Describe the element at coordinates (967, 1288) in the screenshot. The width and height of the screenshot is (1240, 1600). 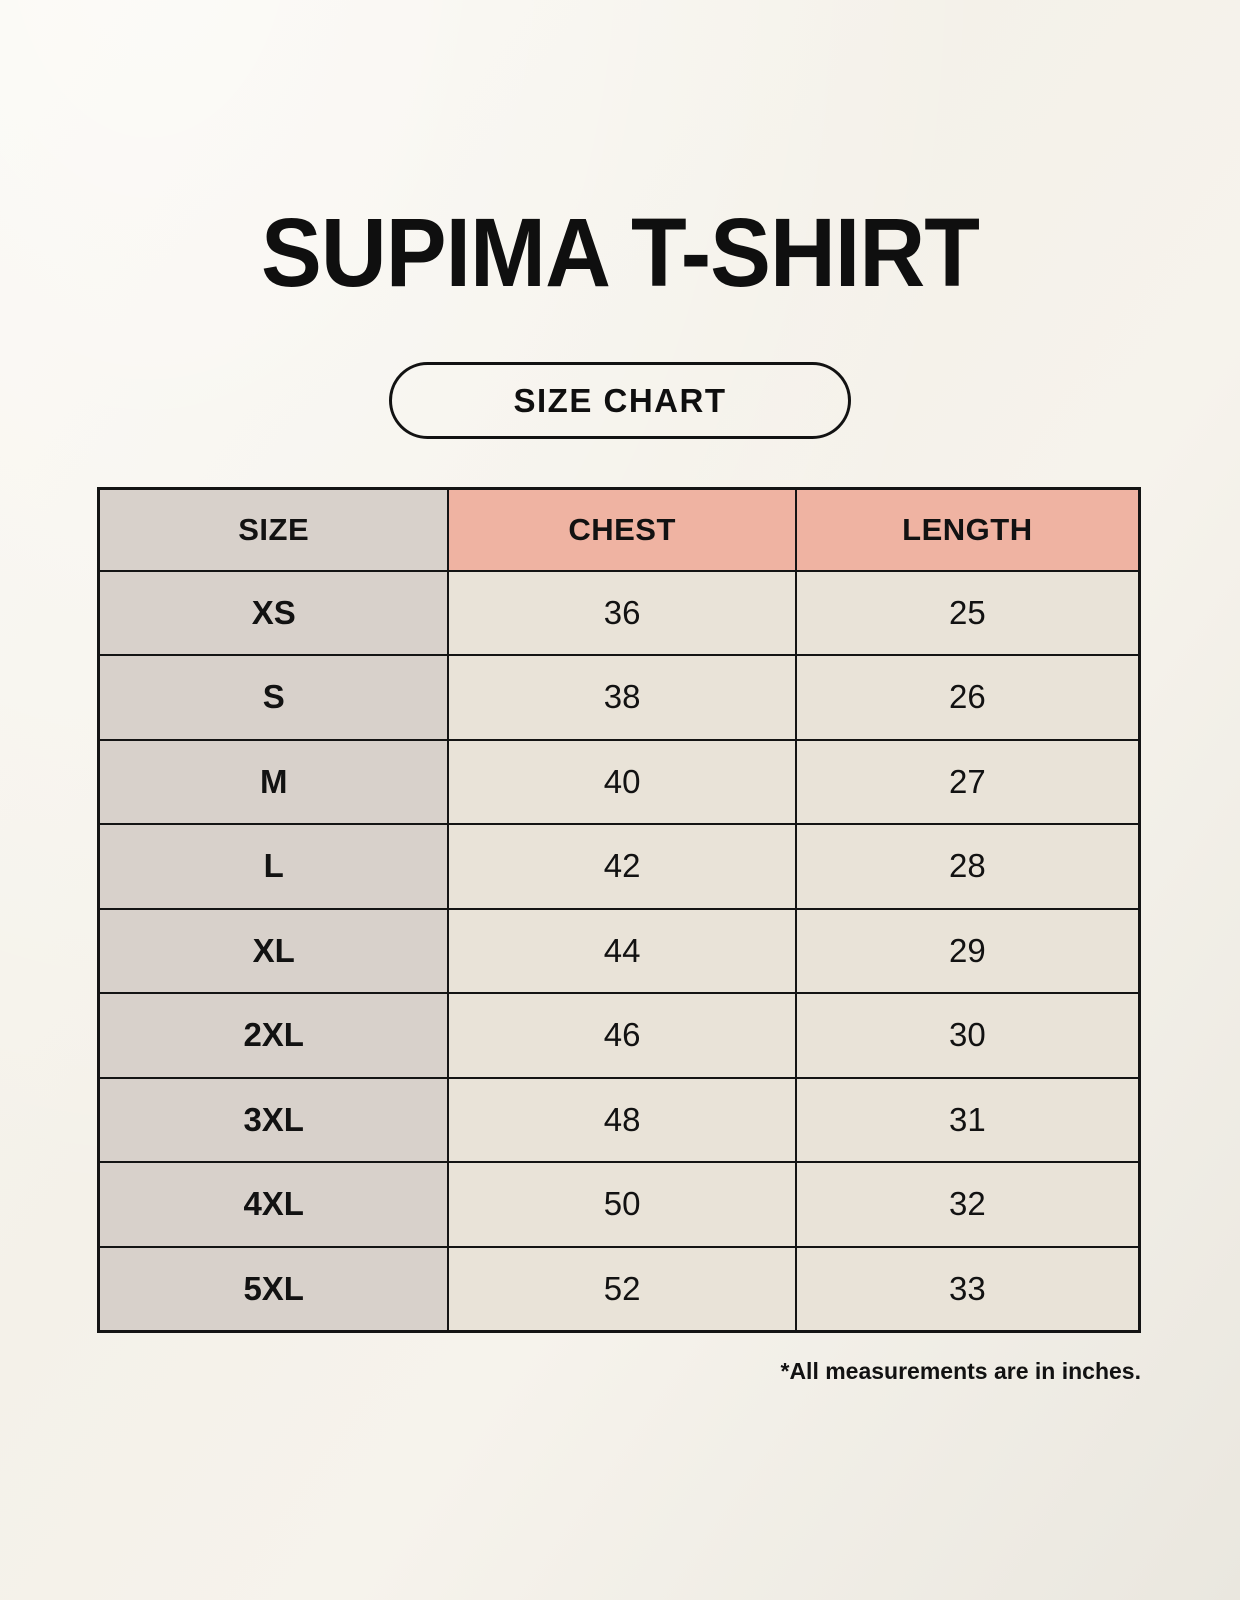
I see `length-cell: 33` at that location.